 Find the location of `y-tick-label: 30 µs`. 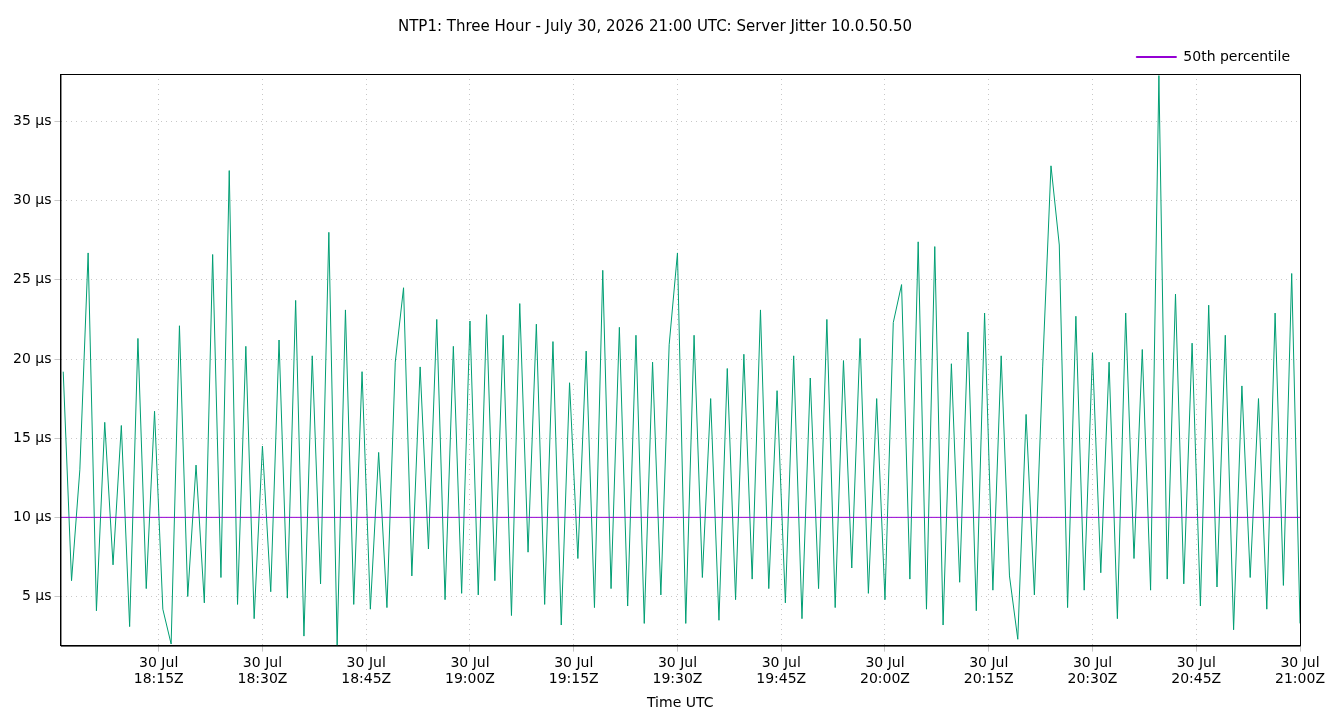

y-tick-label: 30 µs is located at coordinates (32, 199).